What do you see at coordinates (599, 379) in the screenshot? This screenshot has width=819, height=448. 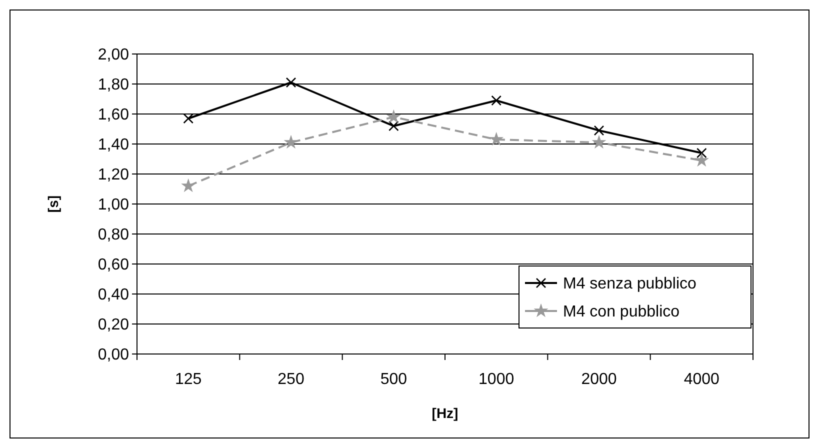 I see `x-tick-label: 2000` at bounding box center [599, 379].